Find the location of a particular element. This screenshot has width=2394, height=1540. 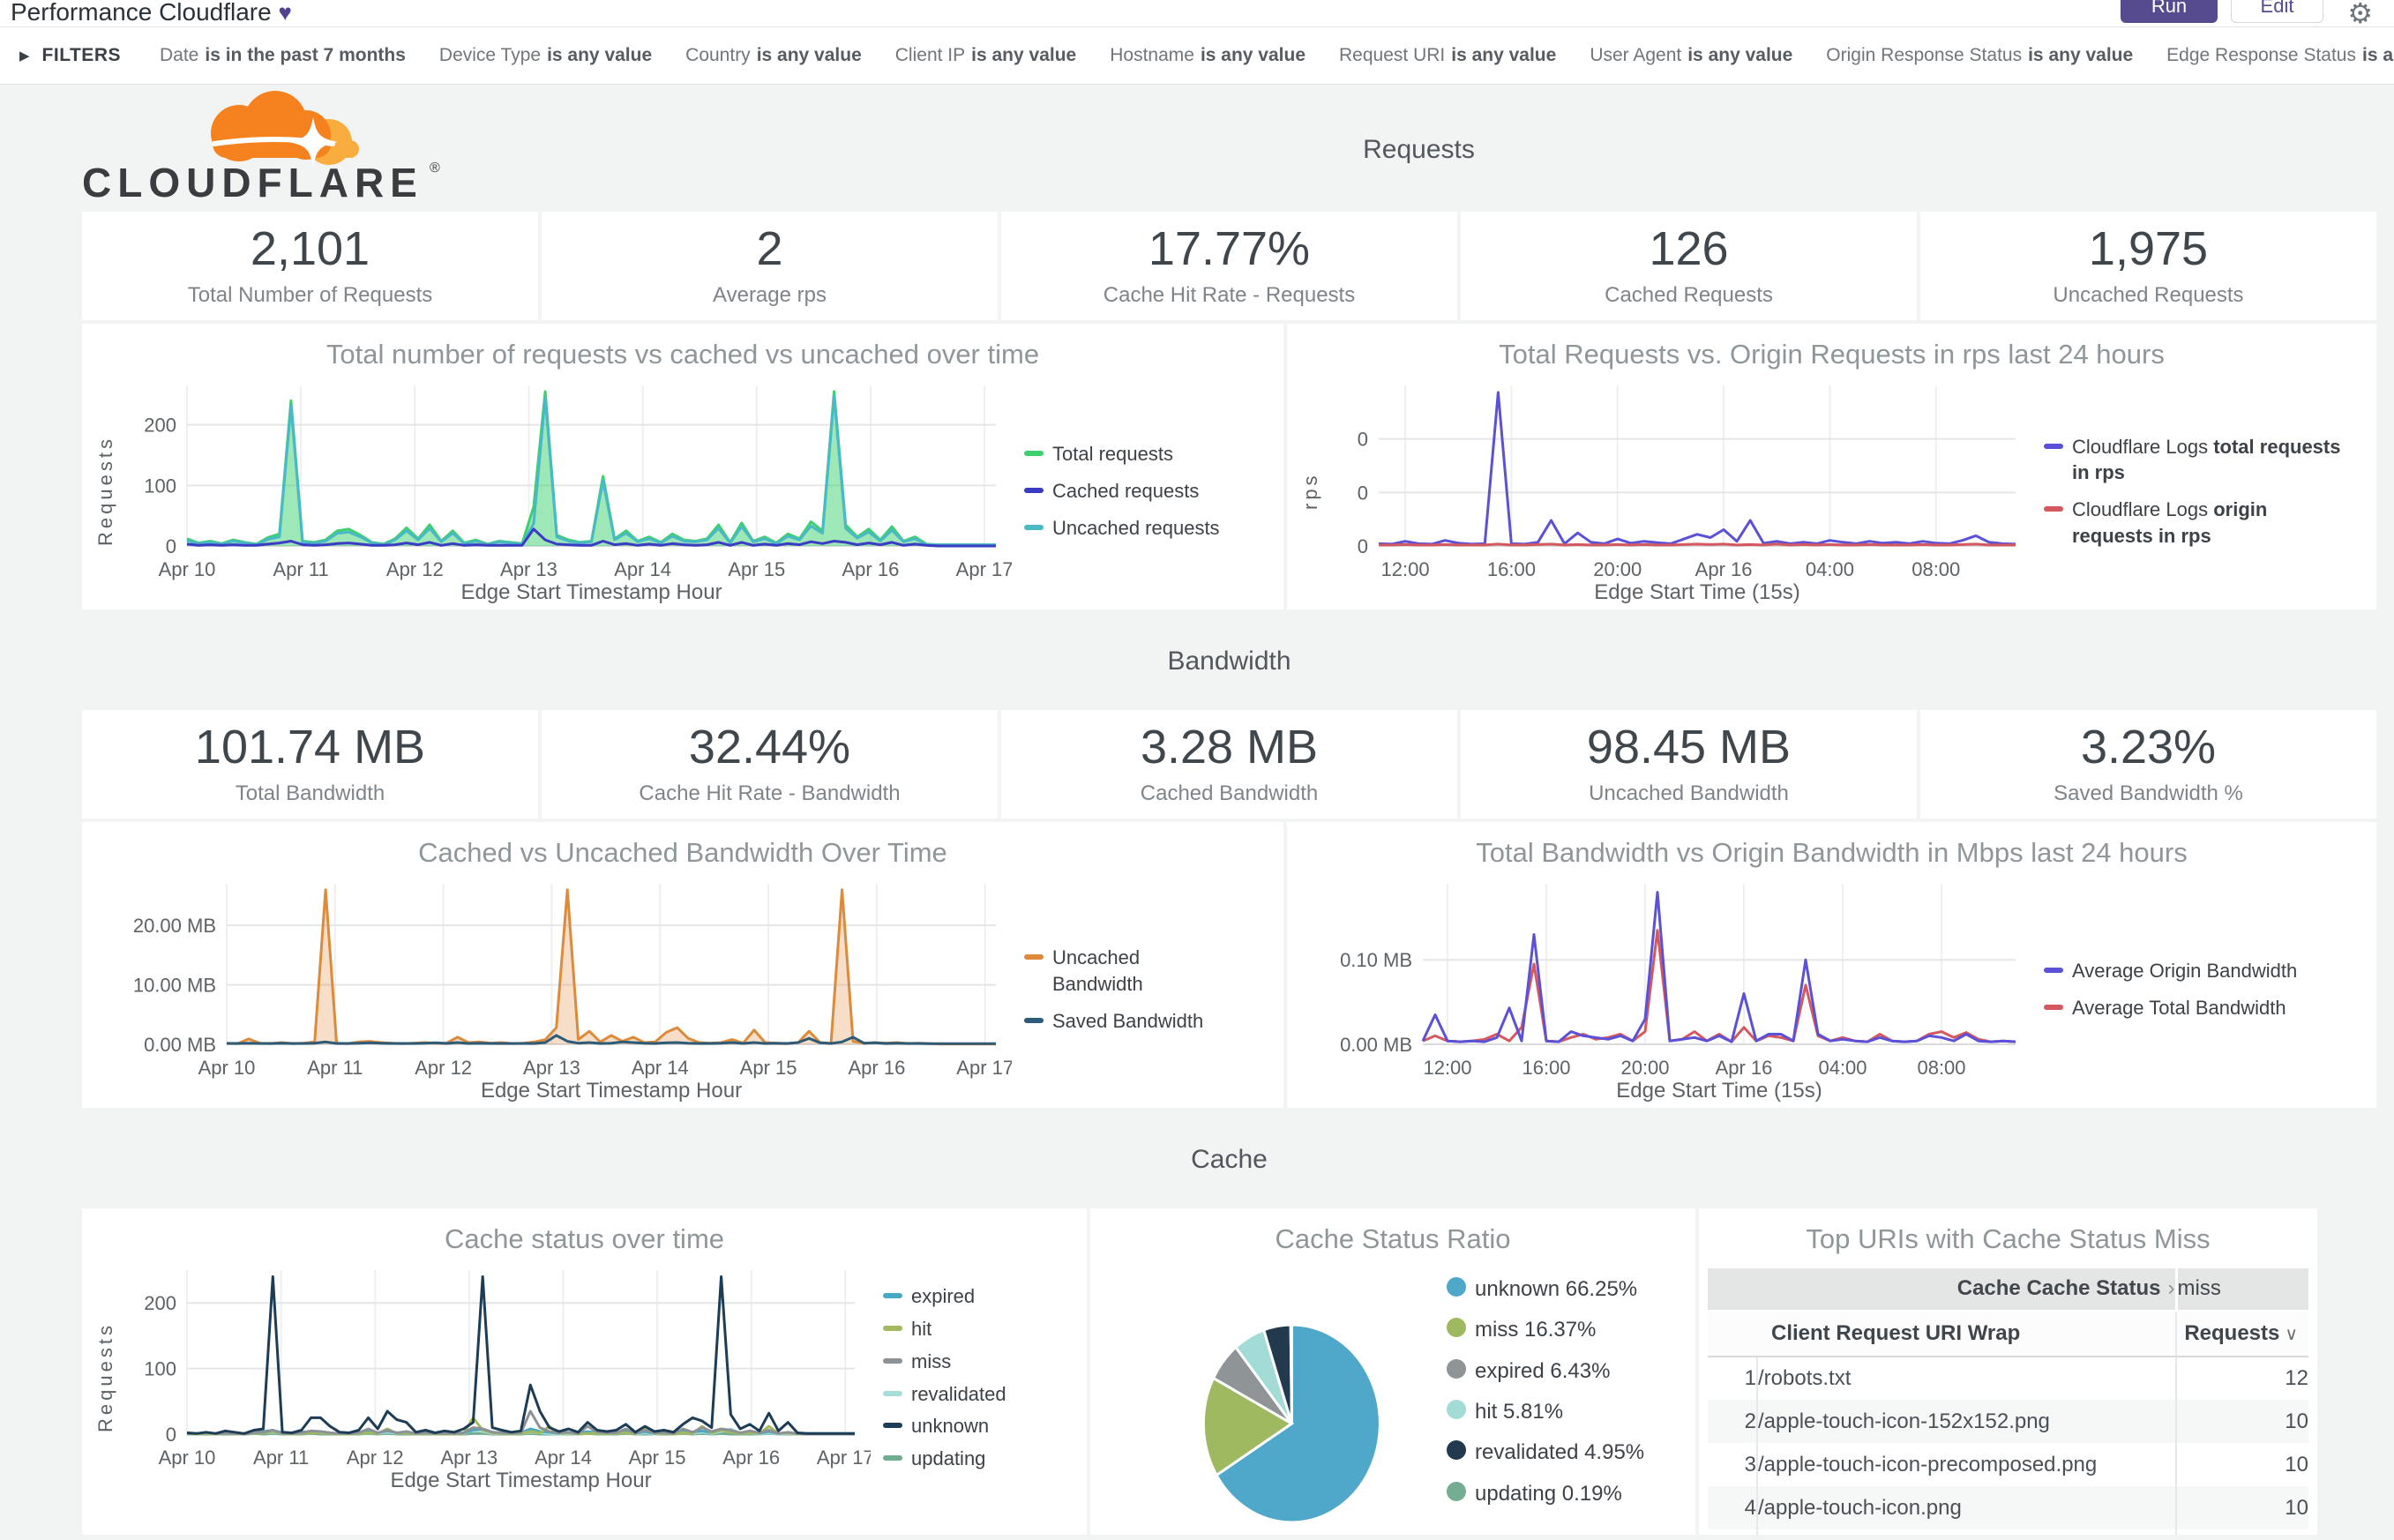

table-row: 1/robots.txt 12 is located at coordinates (2008, 1378).